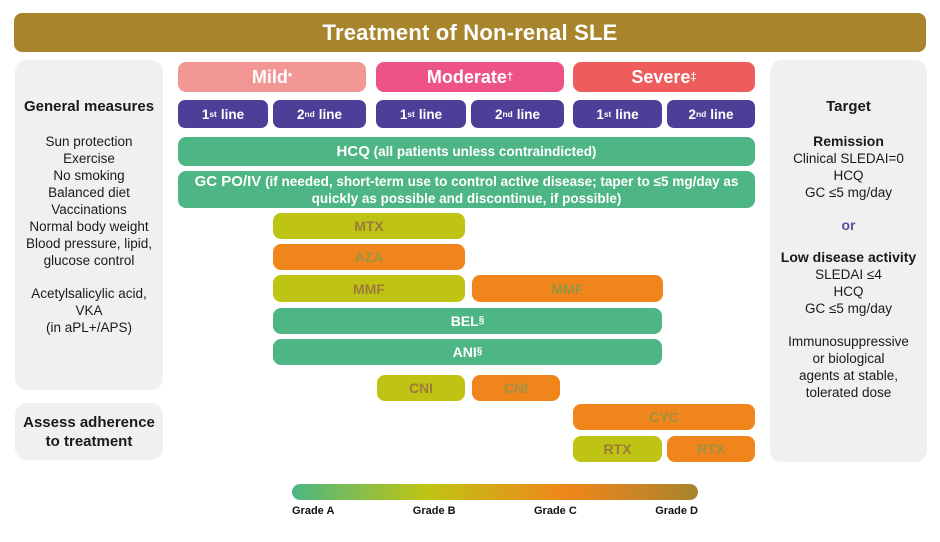  What do you see at coordinates (228, 181) in the screenshot?
I see `gc-label: GC PO/IV` at bounding box center [228, 181].